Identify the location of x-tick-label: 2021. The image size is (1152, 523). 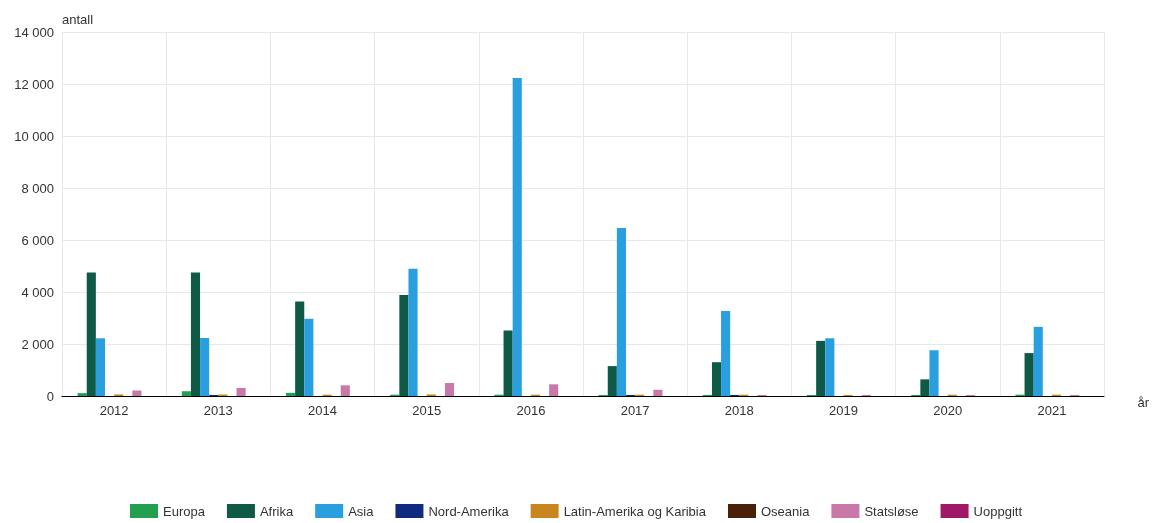
(1052, 410).